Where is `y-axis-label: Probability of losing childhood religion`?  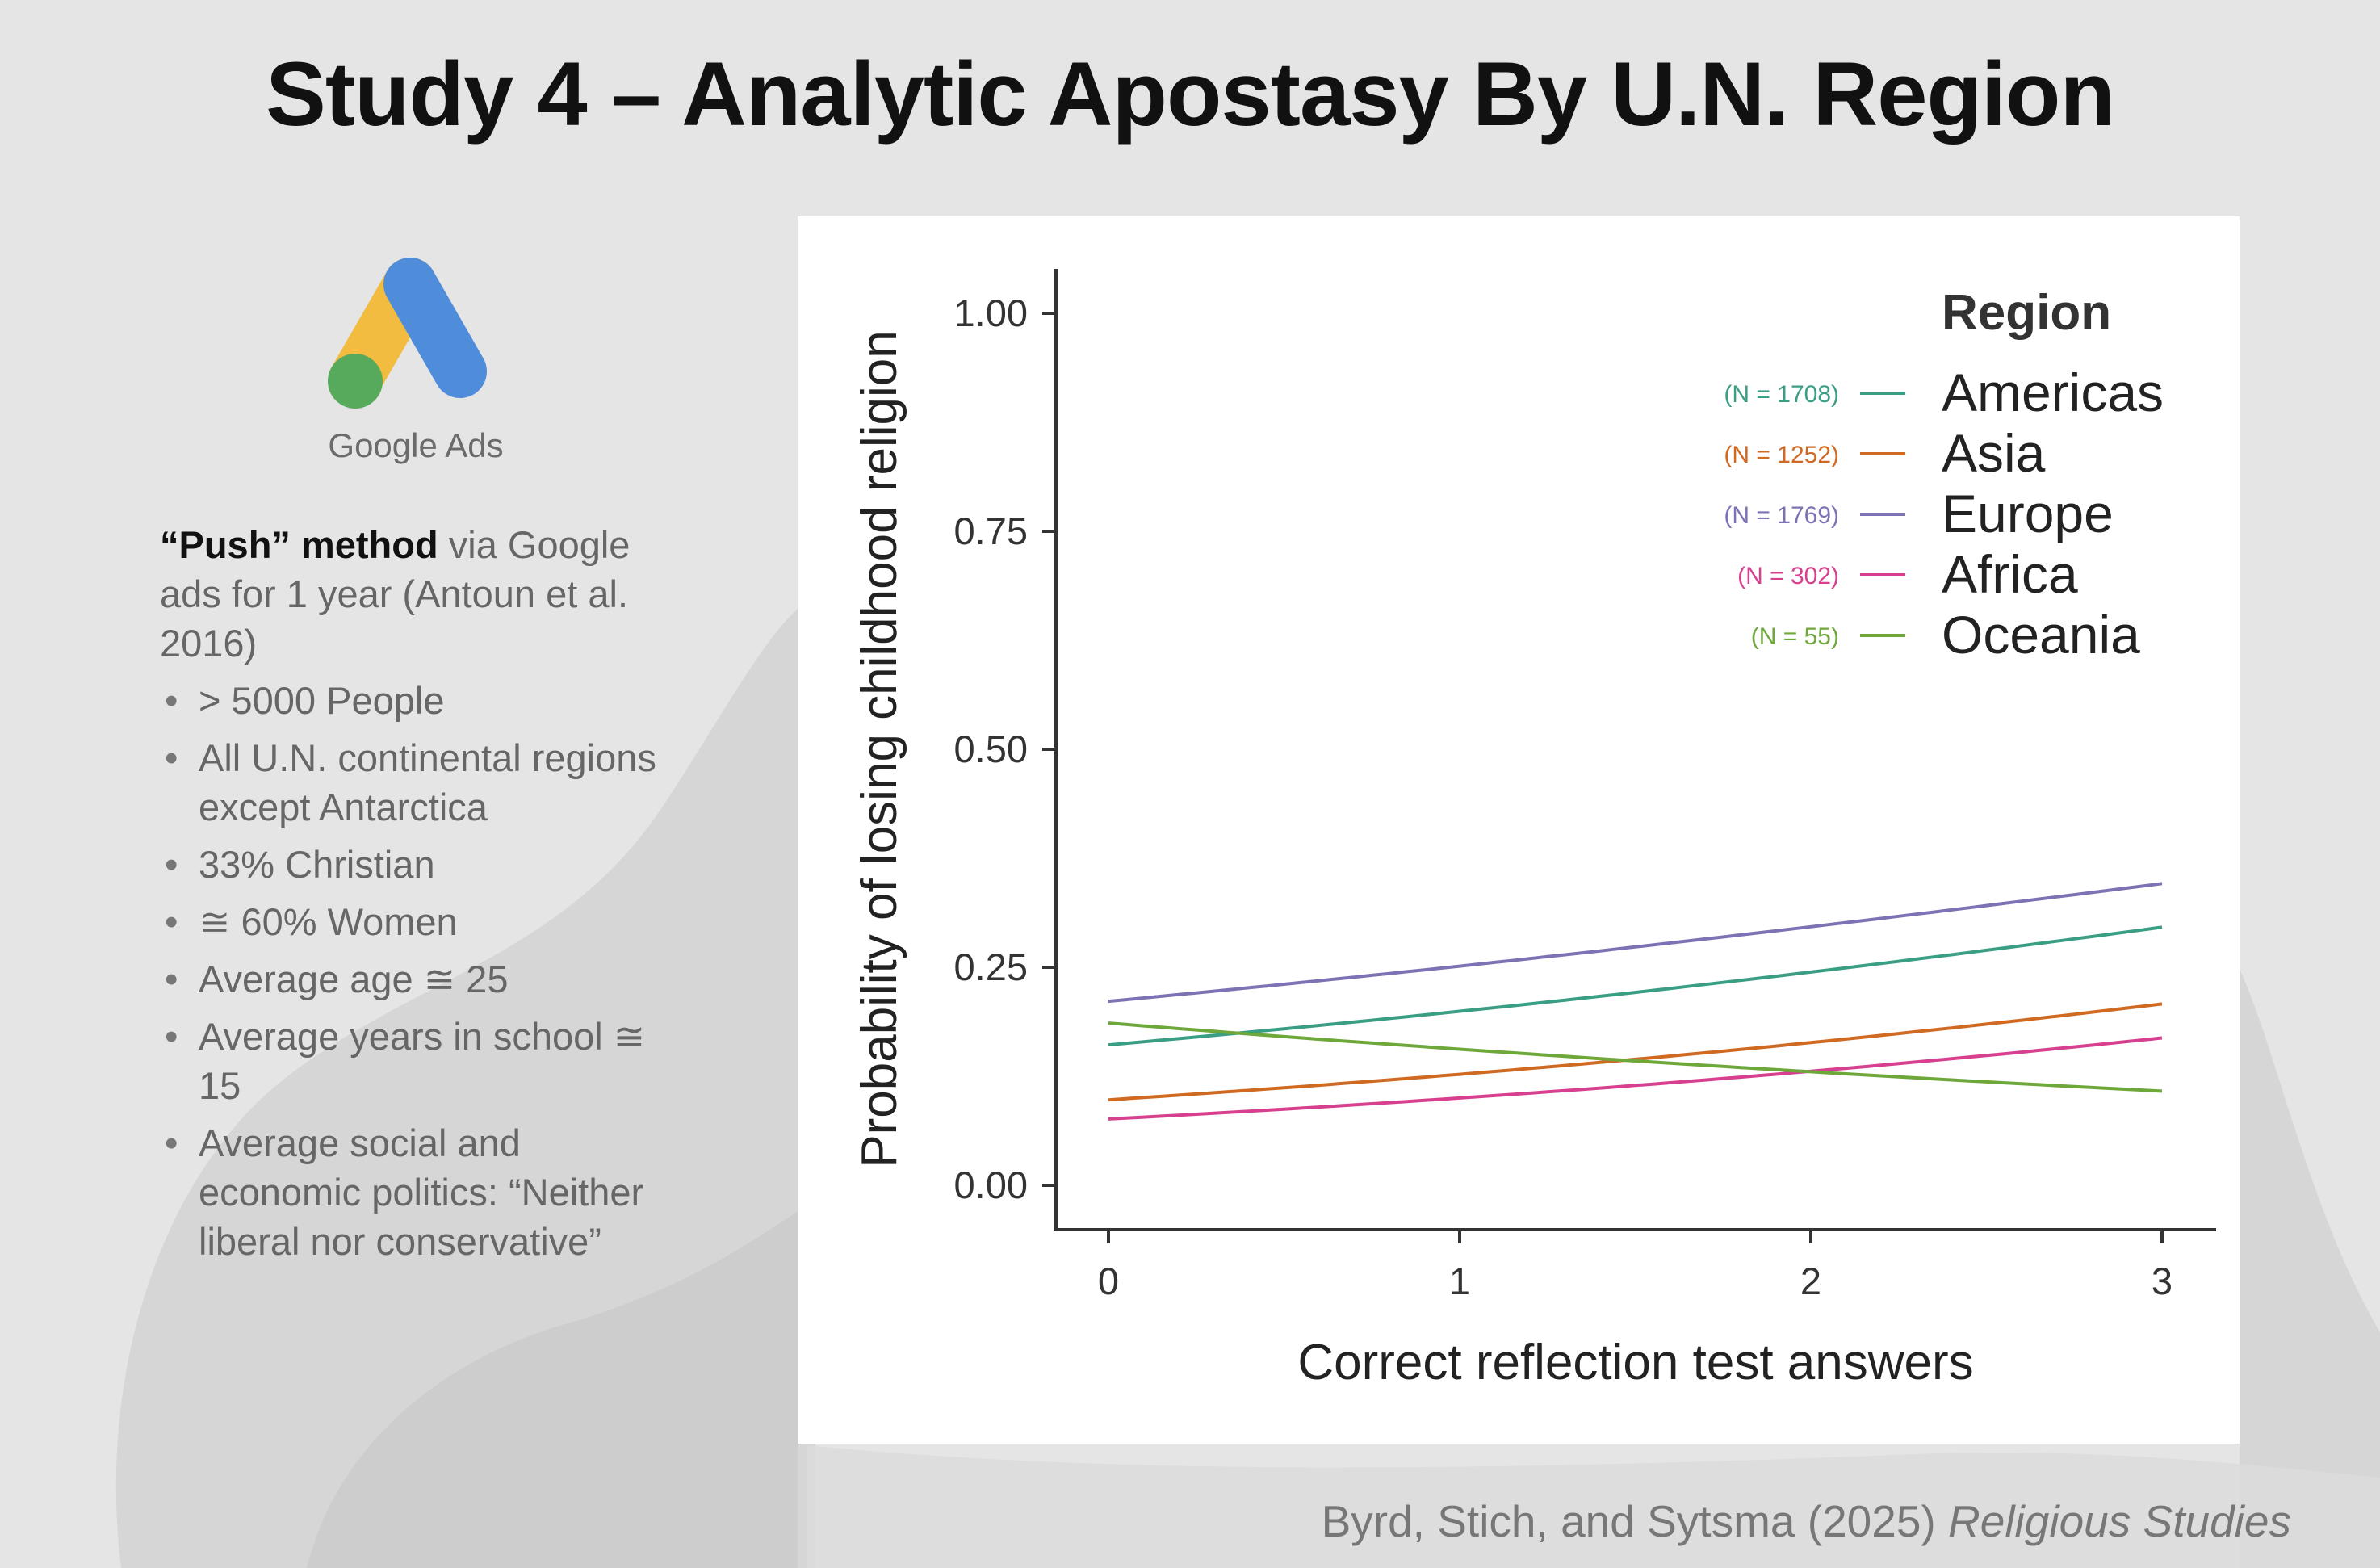 y-axis-label: Probability of losing childhood religion is located at coordinates (879, 749).